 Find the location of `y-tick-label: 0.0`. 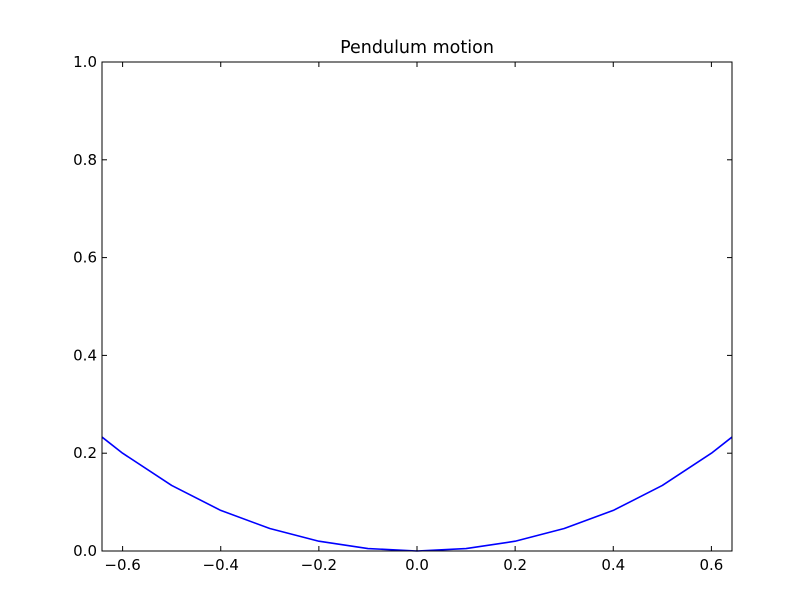

y-tick-label: 0.0 is located at coordinates (85, 551).